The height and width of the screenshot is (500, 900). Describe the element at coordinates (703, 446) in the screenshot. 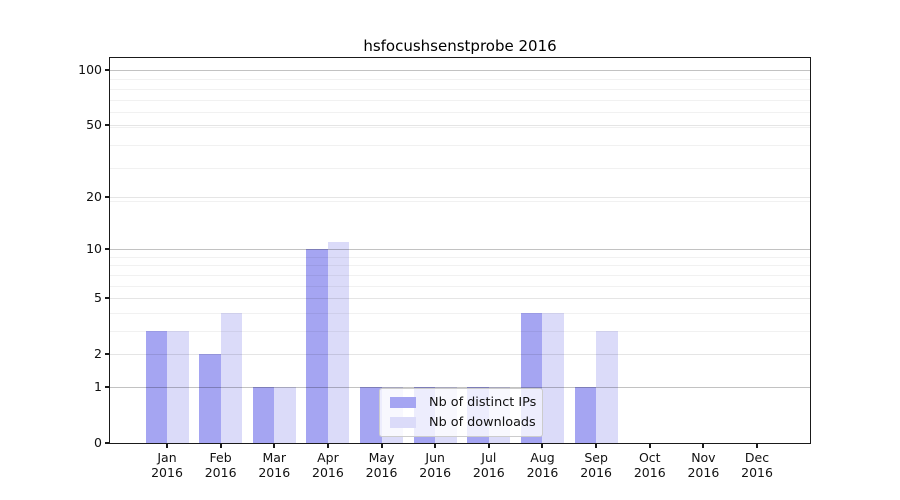

I see `x-tick-mark-nov` at that location.